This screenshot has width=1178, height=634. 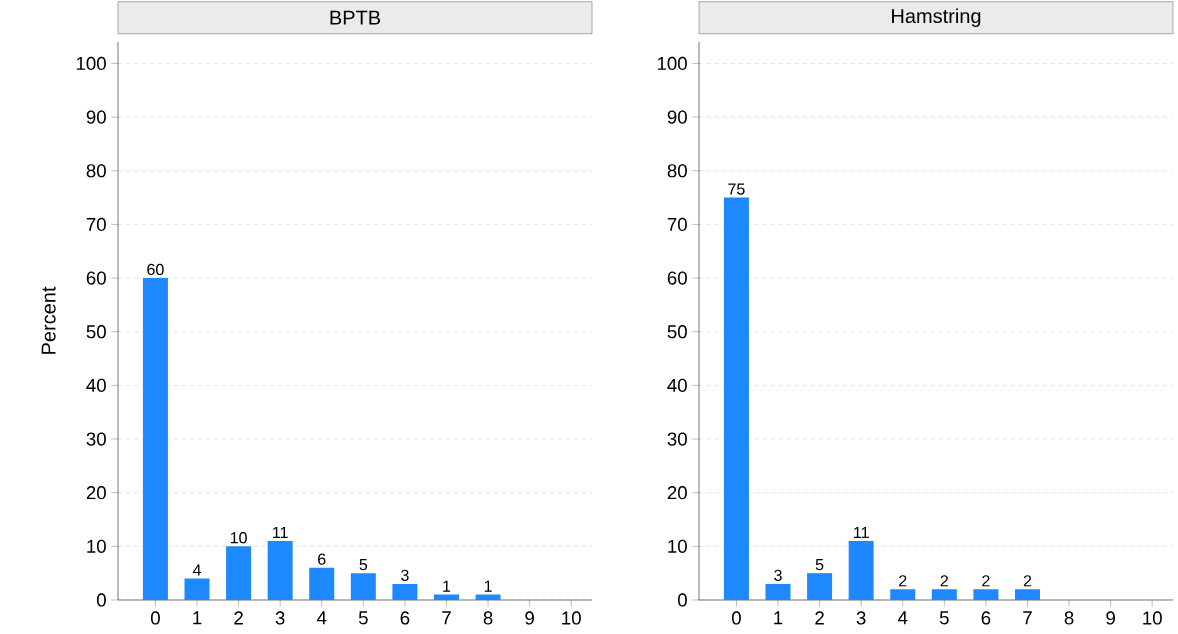 What do you see at coordinates (155, 269) in the screenshot?
I see `data-label: 60` at bounding box center [155, 269].